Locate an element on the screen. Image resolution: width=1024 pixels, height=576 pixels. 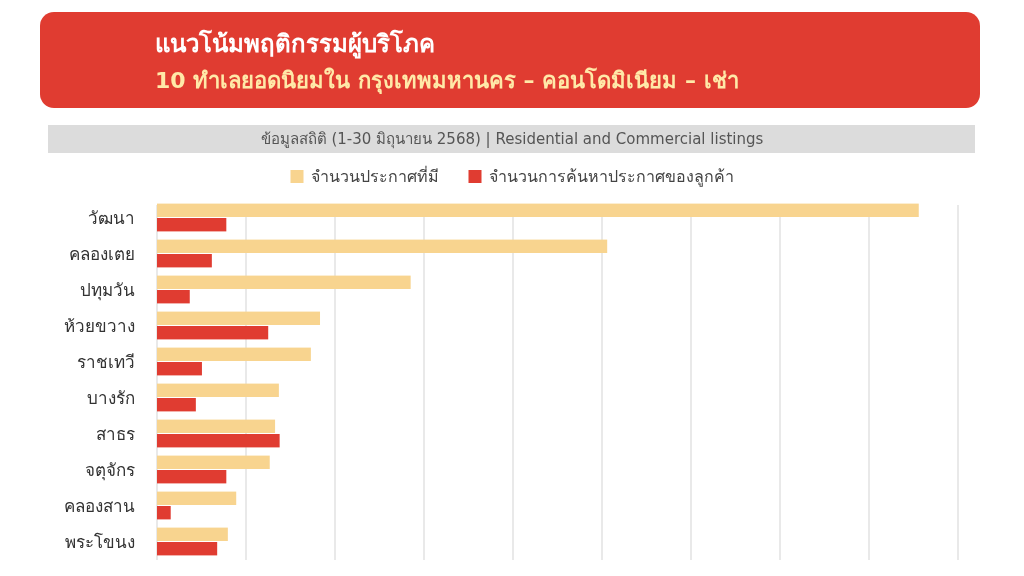
legend-label: จำนวนประกาศที่มี is located at coordinates (374, 175).